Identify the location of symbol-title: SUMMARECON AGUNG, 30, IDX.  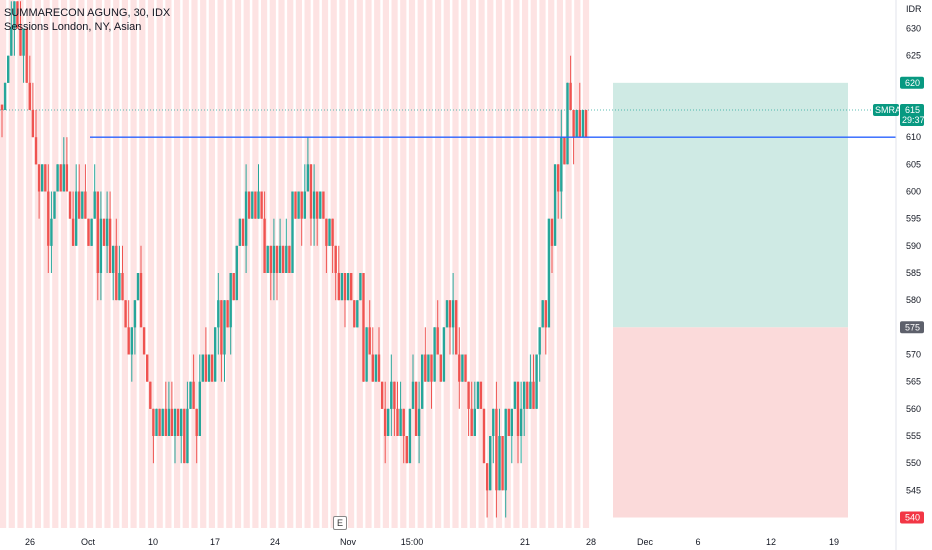
(87, 13).